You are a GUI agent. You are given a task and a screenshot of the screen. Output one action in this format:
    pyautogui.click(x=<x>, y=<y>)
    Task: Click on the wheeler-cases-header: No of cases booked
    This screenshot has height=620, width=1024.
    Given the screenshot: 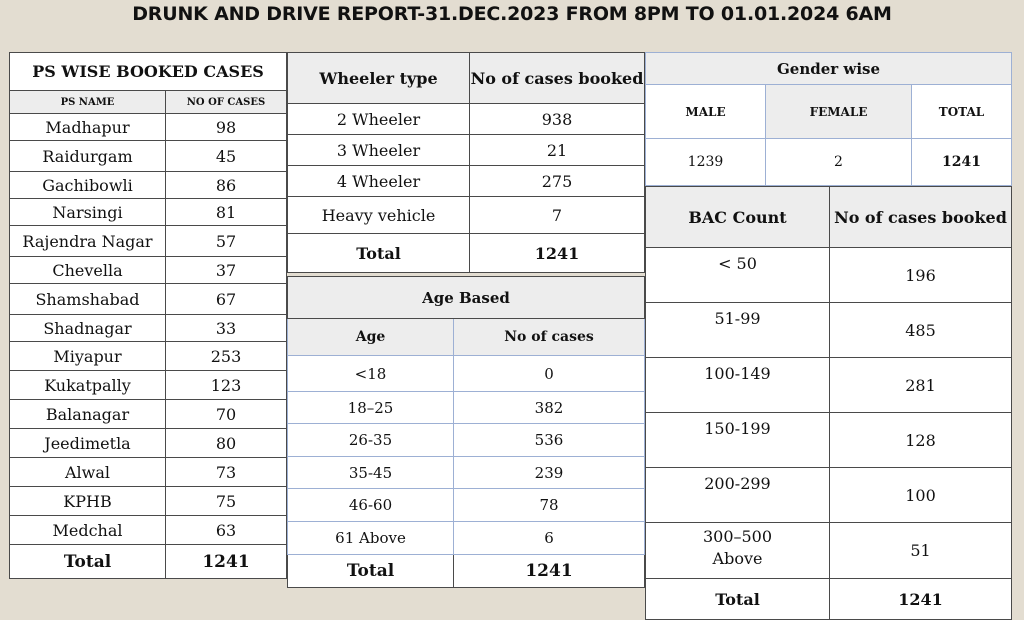 What is the action you would take?
    pyautogui.click(x=557, y=78)
    